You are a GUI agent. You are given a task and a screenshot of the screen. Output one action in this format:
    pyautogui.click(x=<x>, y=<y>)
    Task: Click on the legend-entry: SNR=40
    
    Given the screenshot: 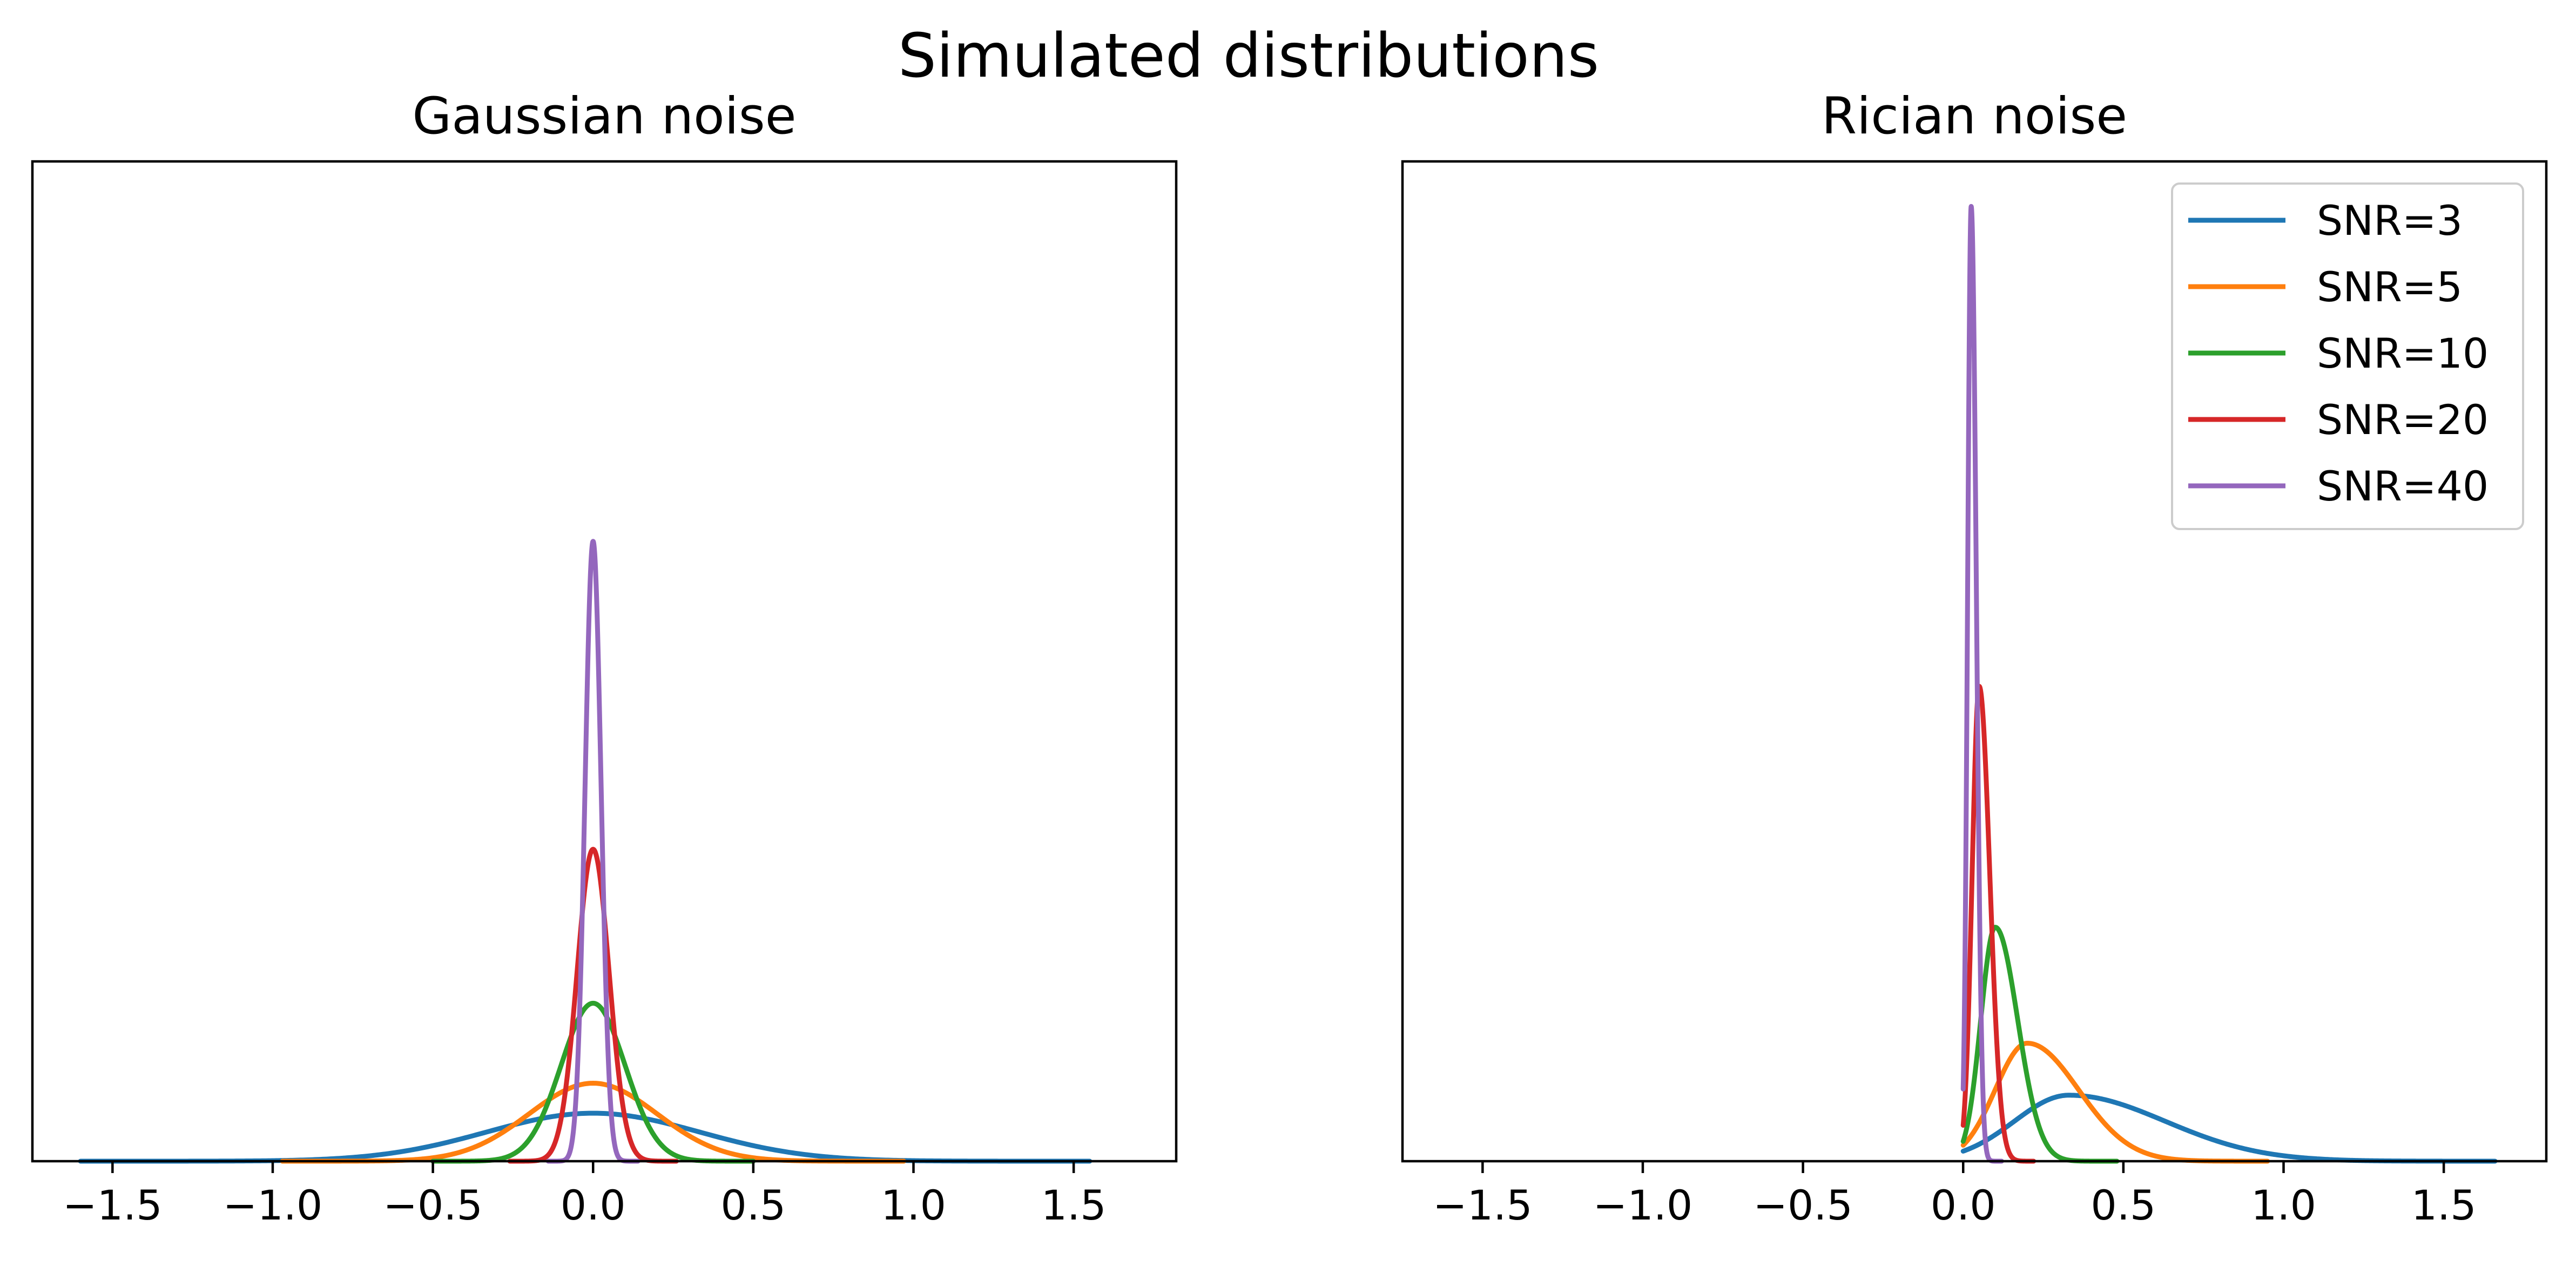 What is the action you would take?
    pyautogui.click(x=2338, y=486)
    